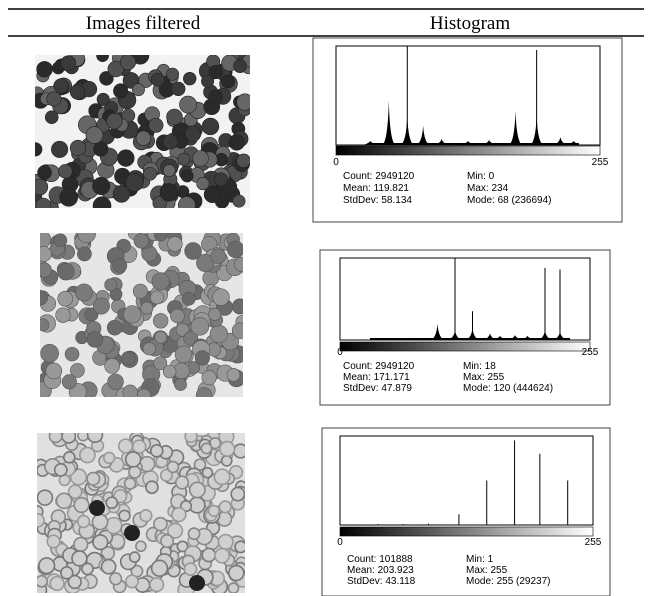  What do you see at coordinates (488, 188) in the screenshot?
I see `stat: Max: 234` at bounding box center [488, 188].